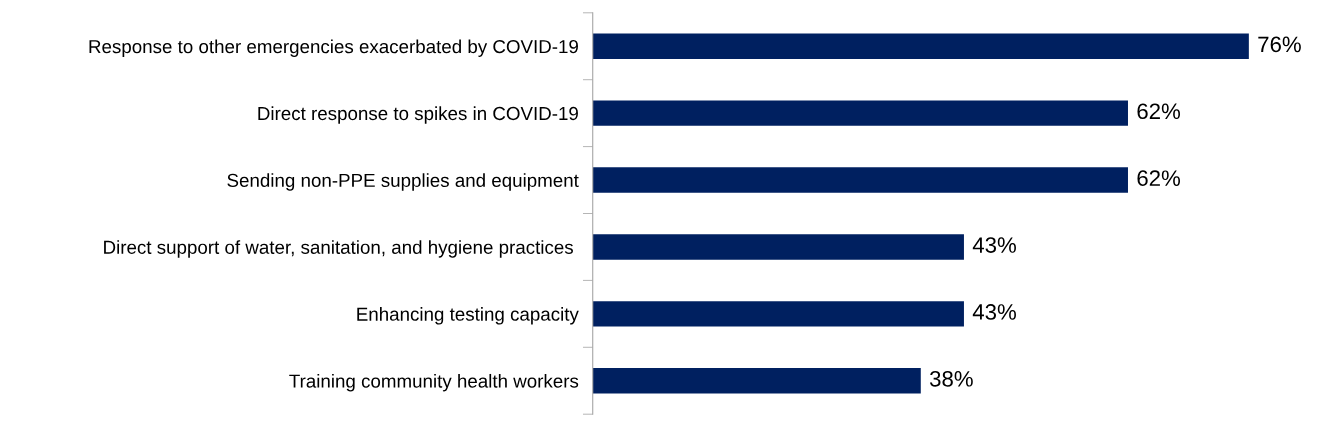 This screenshot has height=427, width=1341. Describe the element at coordinates (951, 378) in the screenshot. I see `data-label: 38%` at that location.